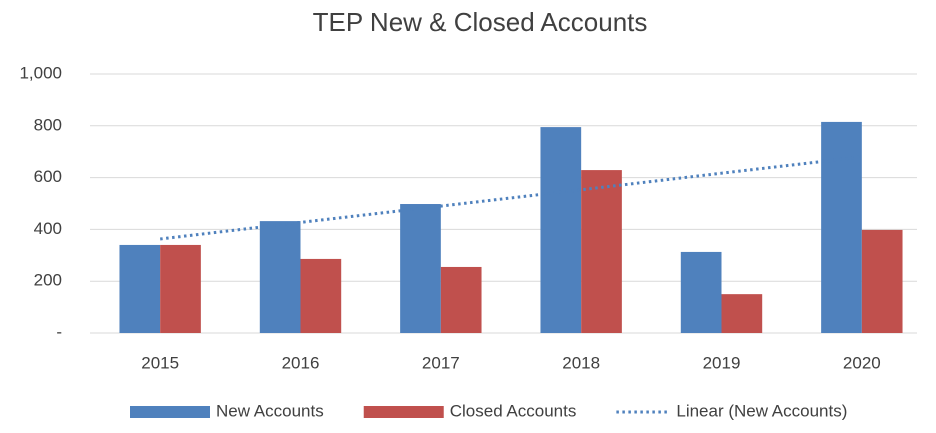  What do you see at coordinates (48, 228) in the screenshot?
I see `y-tick-label: 400` at bounding box center [48, 228].